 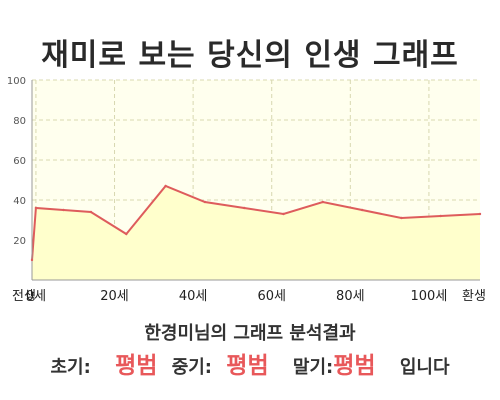 What do you see at coordinates (271, 296) in the screenshot?
I see `x-tick-label: 60세` at bounding box center [271, 296].